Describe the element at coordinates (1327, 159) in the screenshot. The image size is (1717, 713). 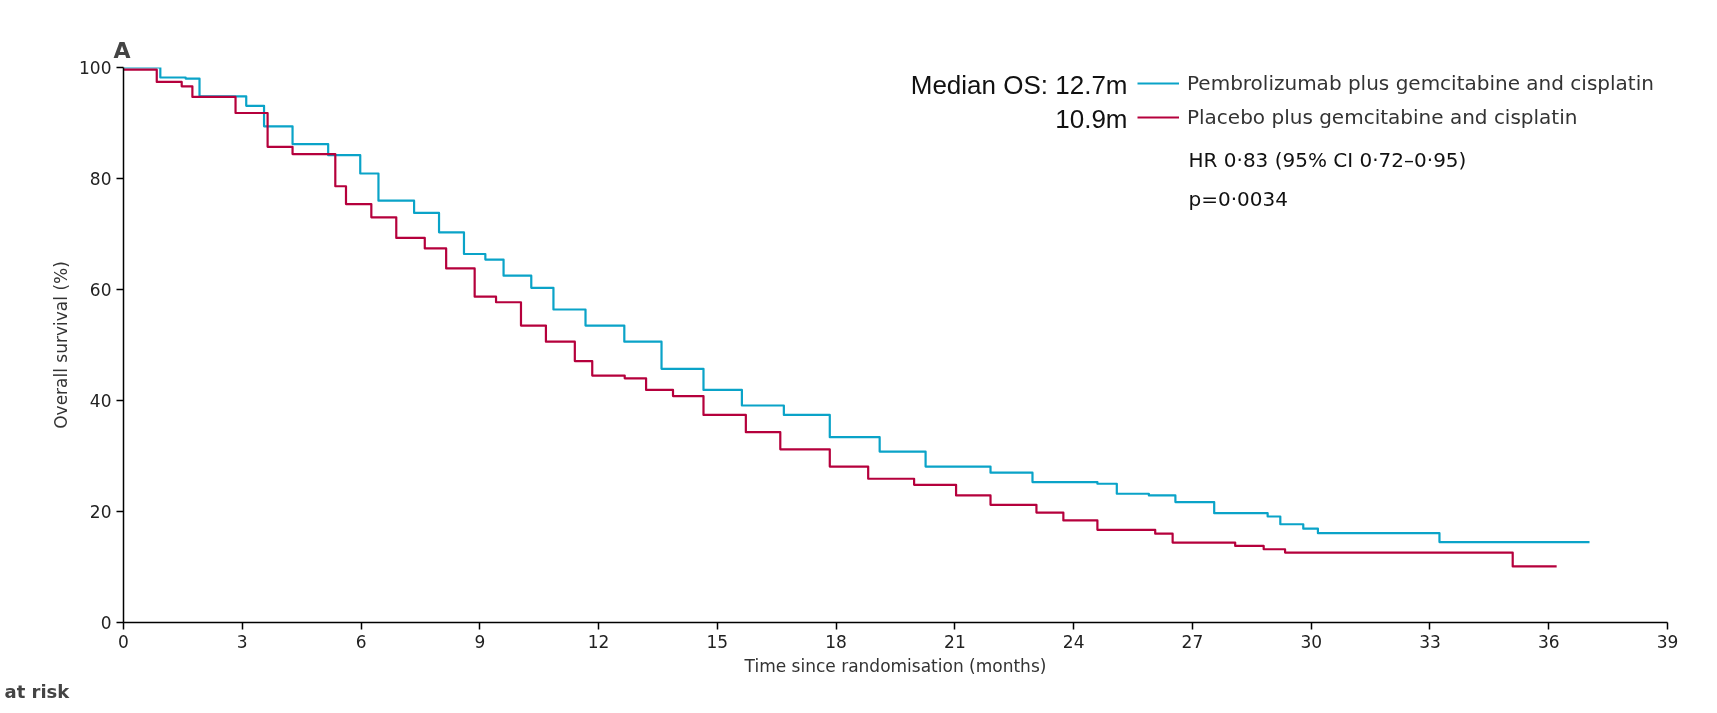
I see `annotation: HR 0·83 (95% CI 0·72–0·95)` at that location.